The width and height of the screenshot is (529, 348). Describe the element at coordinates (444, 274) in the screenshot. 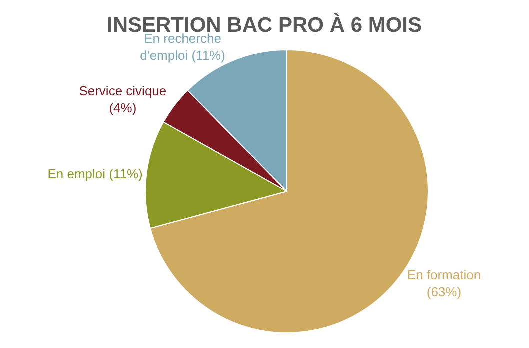

I see `slice-label: En formation` at that location.